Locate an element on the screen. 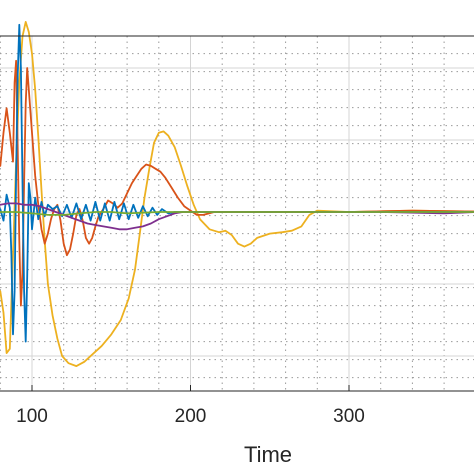 The height and width of the screenshot is (474, 474). x-tick-label: 100 is located at coordinates (32, 416).